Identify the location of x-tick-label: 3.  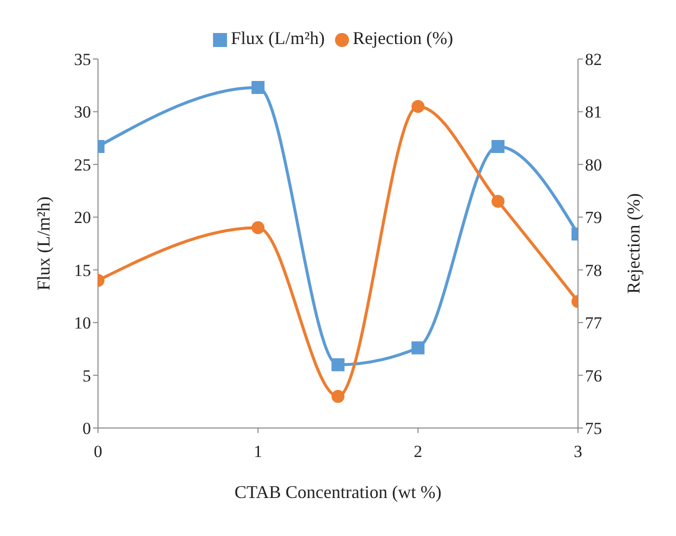
(578, 452).